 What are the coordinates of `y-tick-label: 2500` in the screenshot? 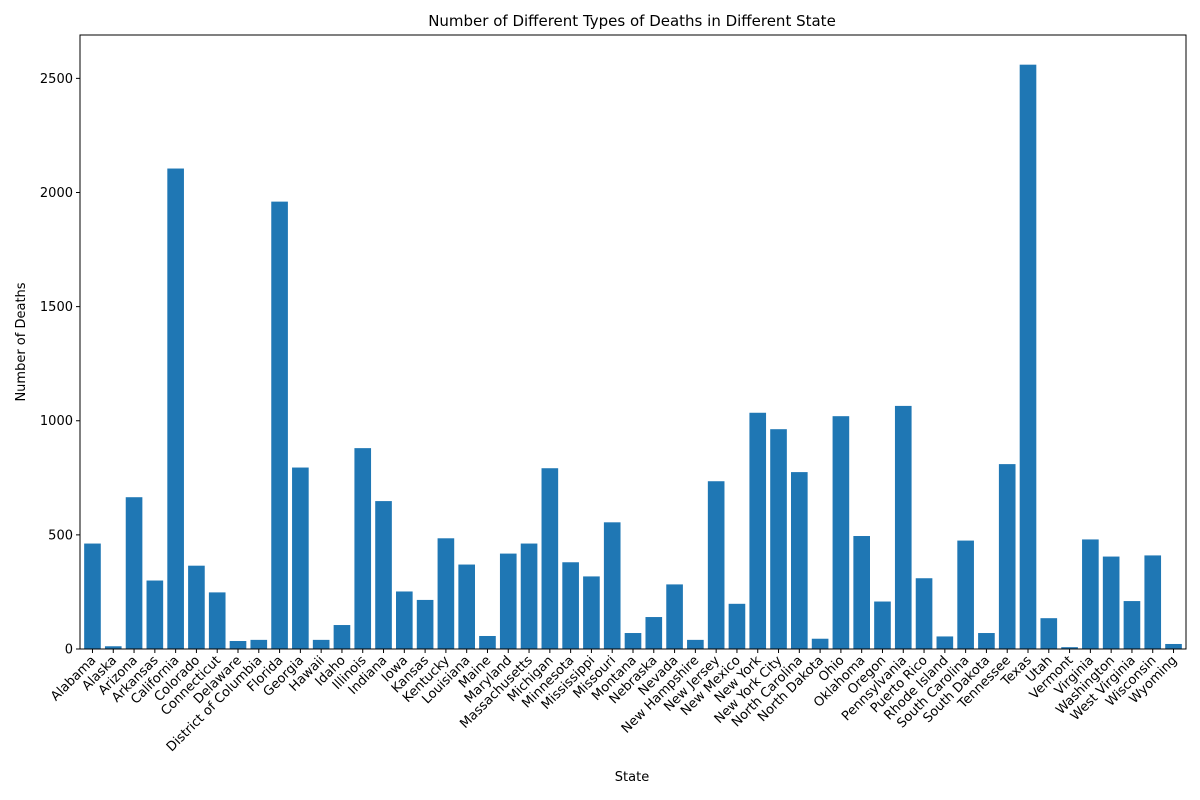 It's located at (56, 79).